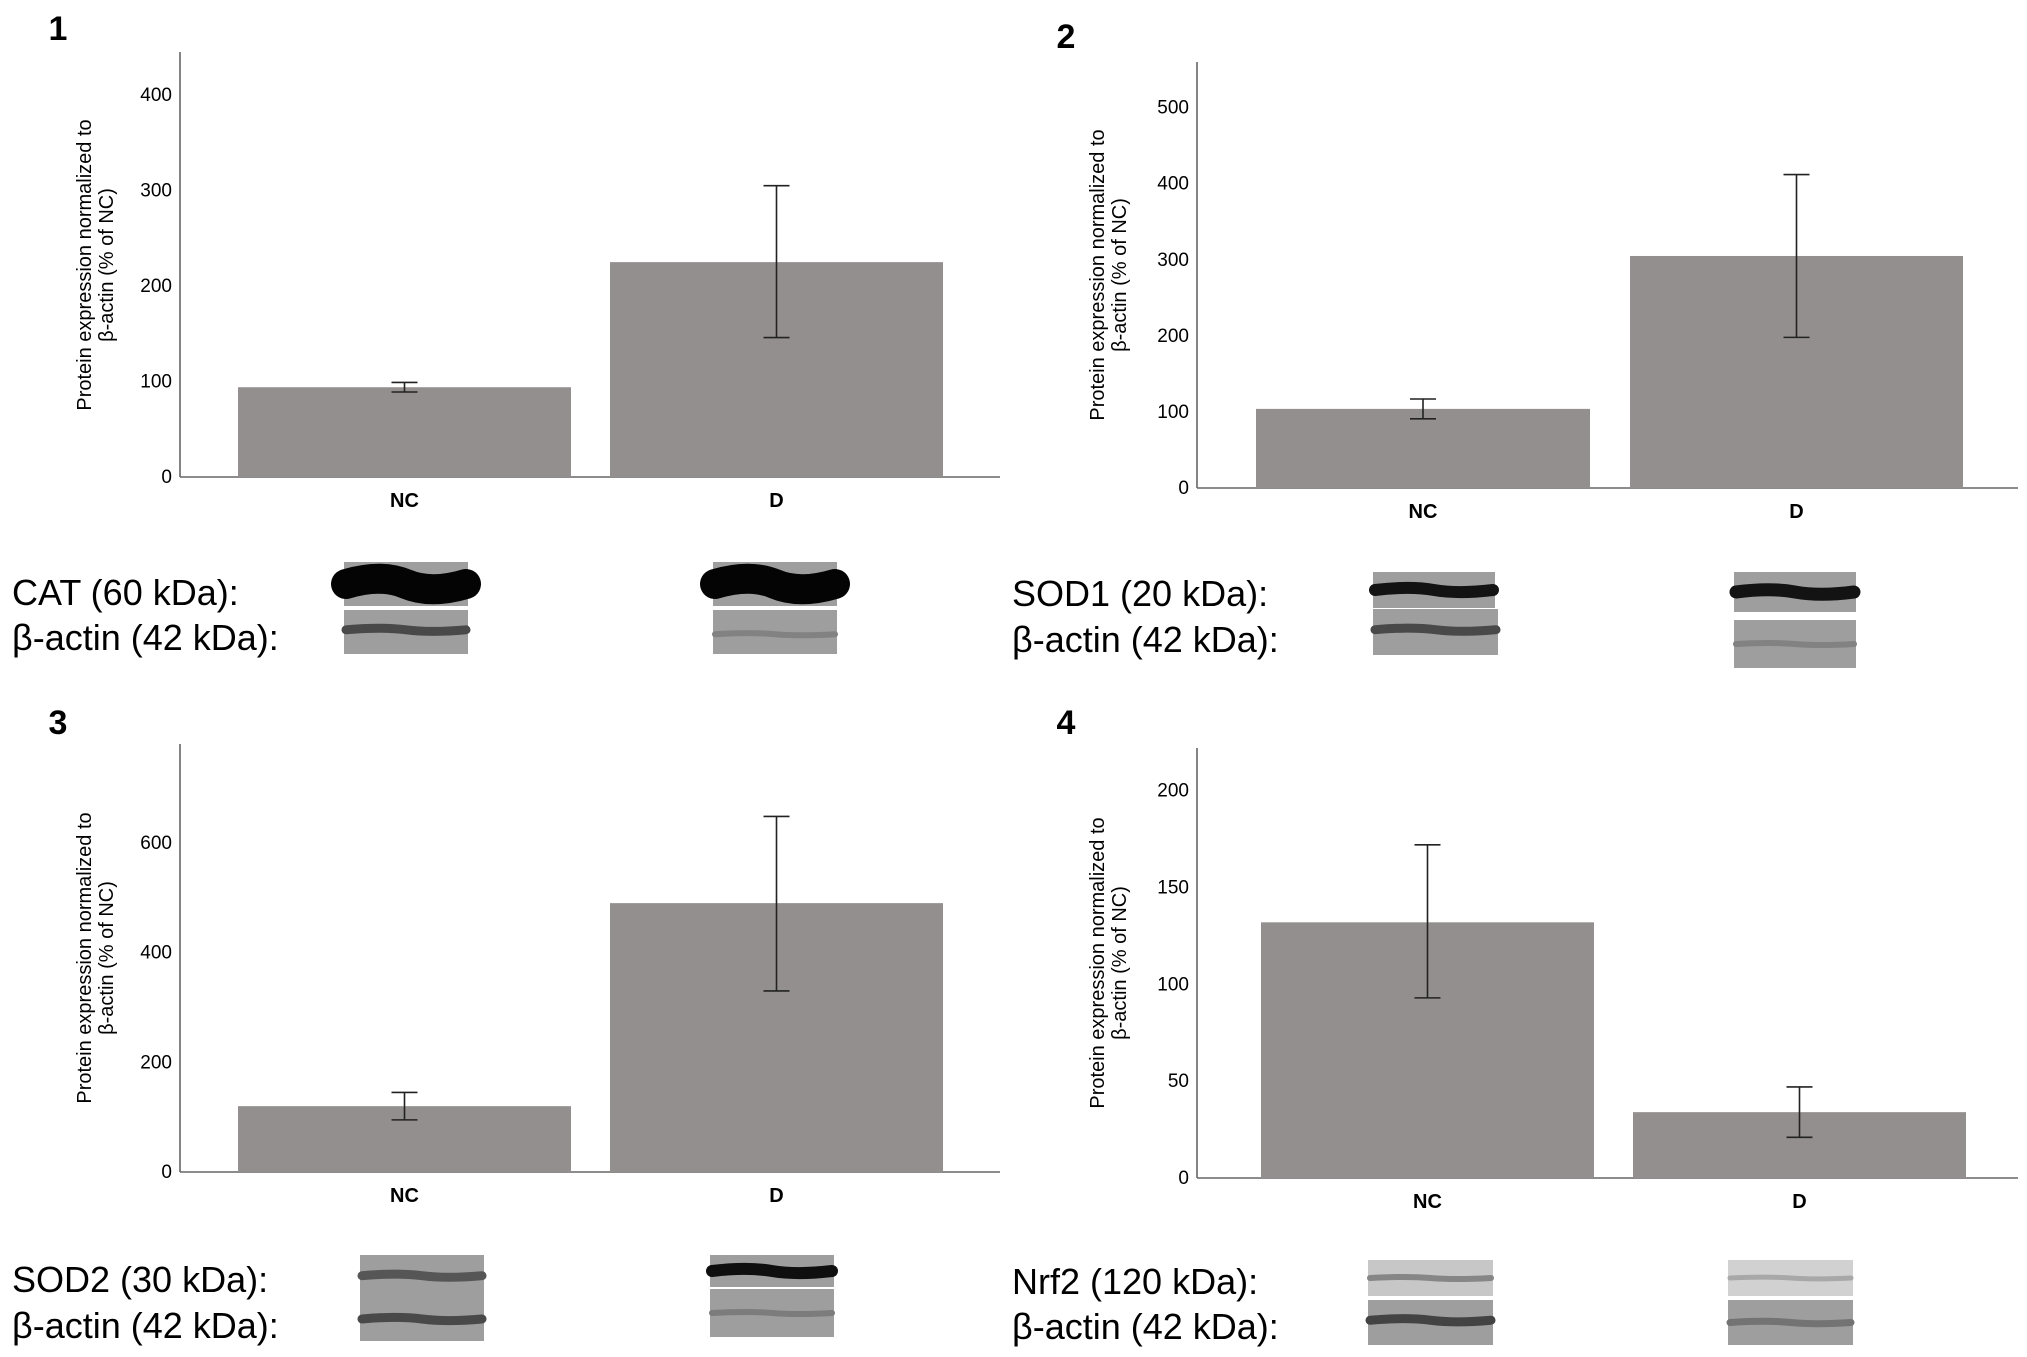 The height and width of the screenshot is (1357, 2027). I want to click on y-tick-label: 150, so click(1173, 887).